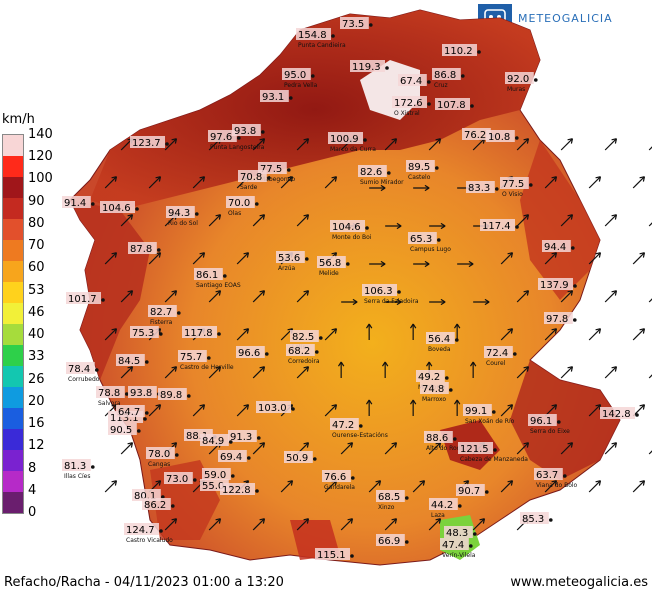  What do you see at coordinates (158, 504) in the screenshot?
I see `station-marker: 86.2` at bounding box center [158, 504].